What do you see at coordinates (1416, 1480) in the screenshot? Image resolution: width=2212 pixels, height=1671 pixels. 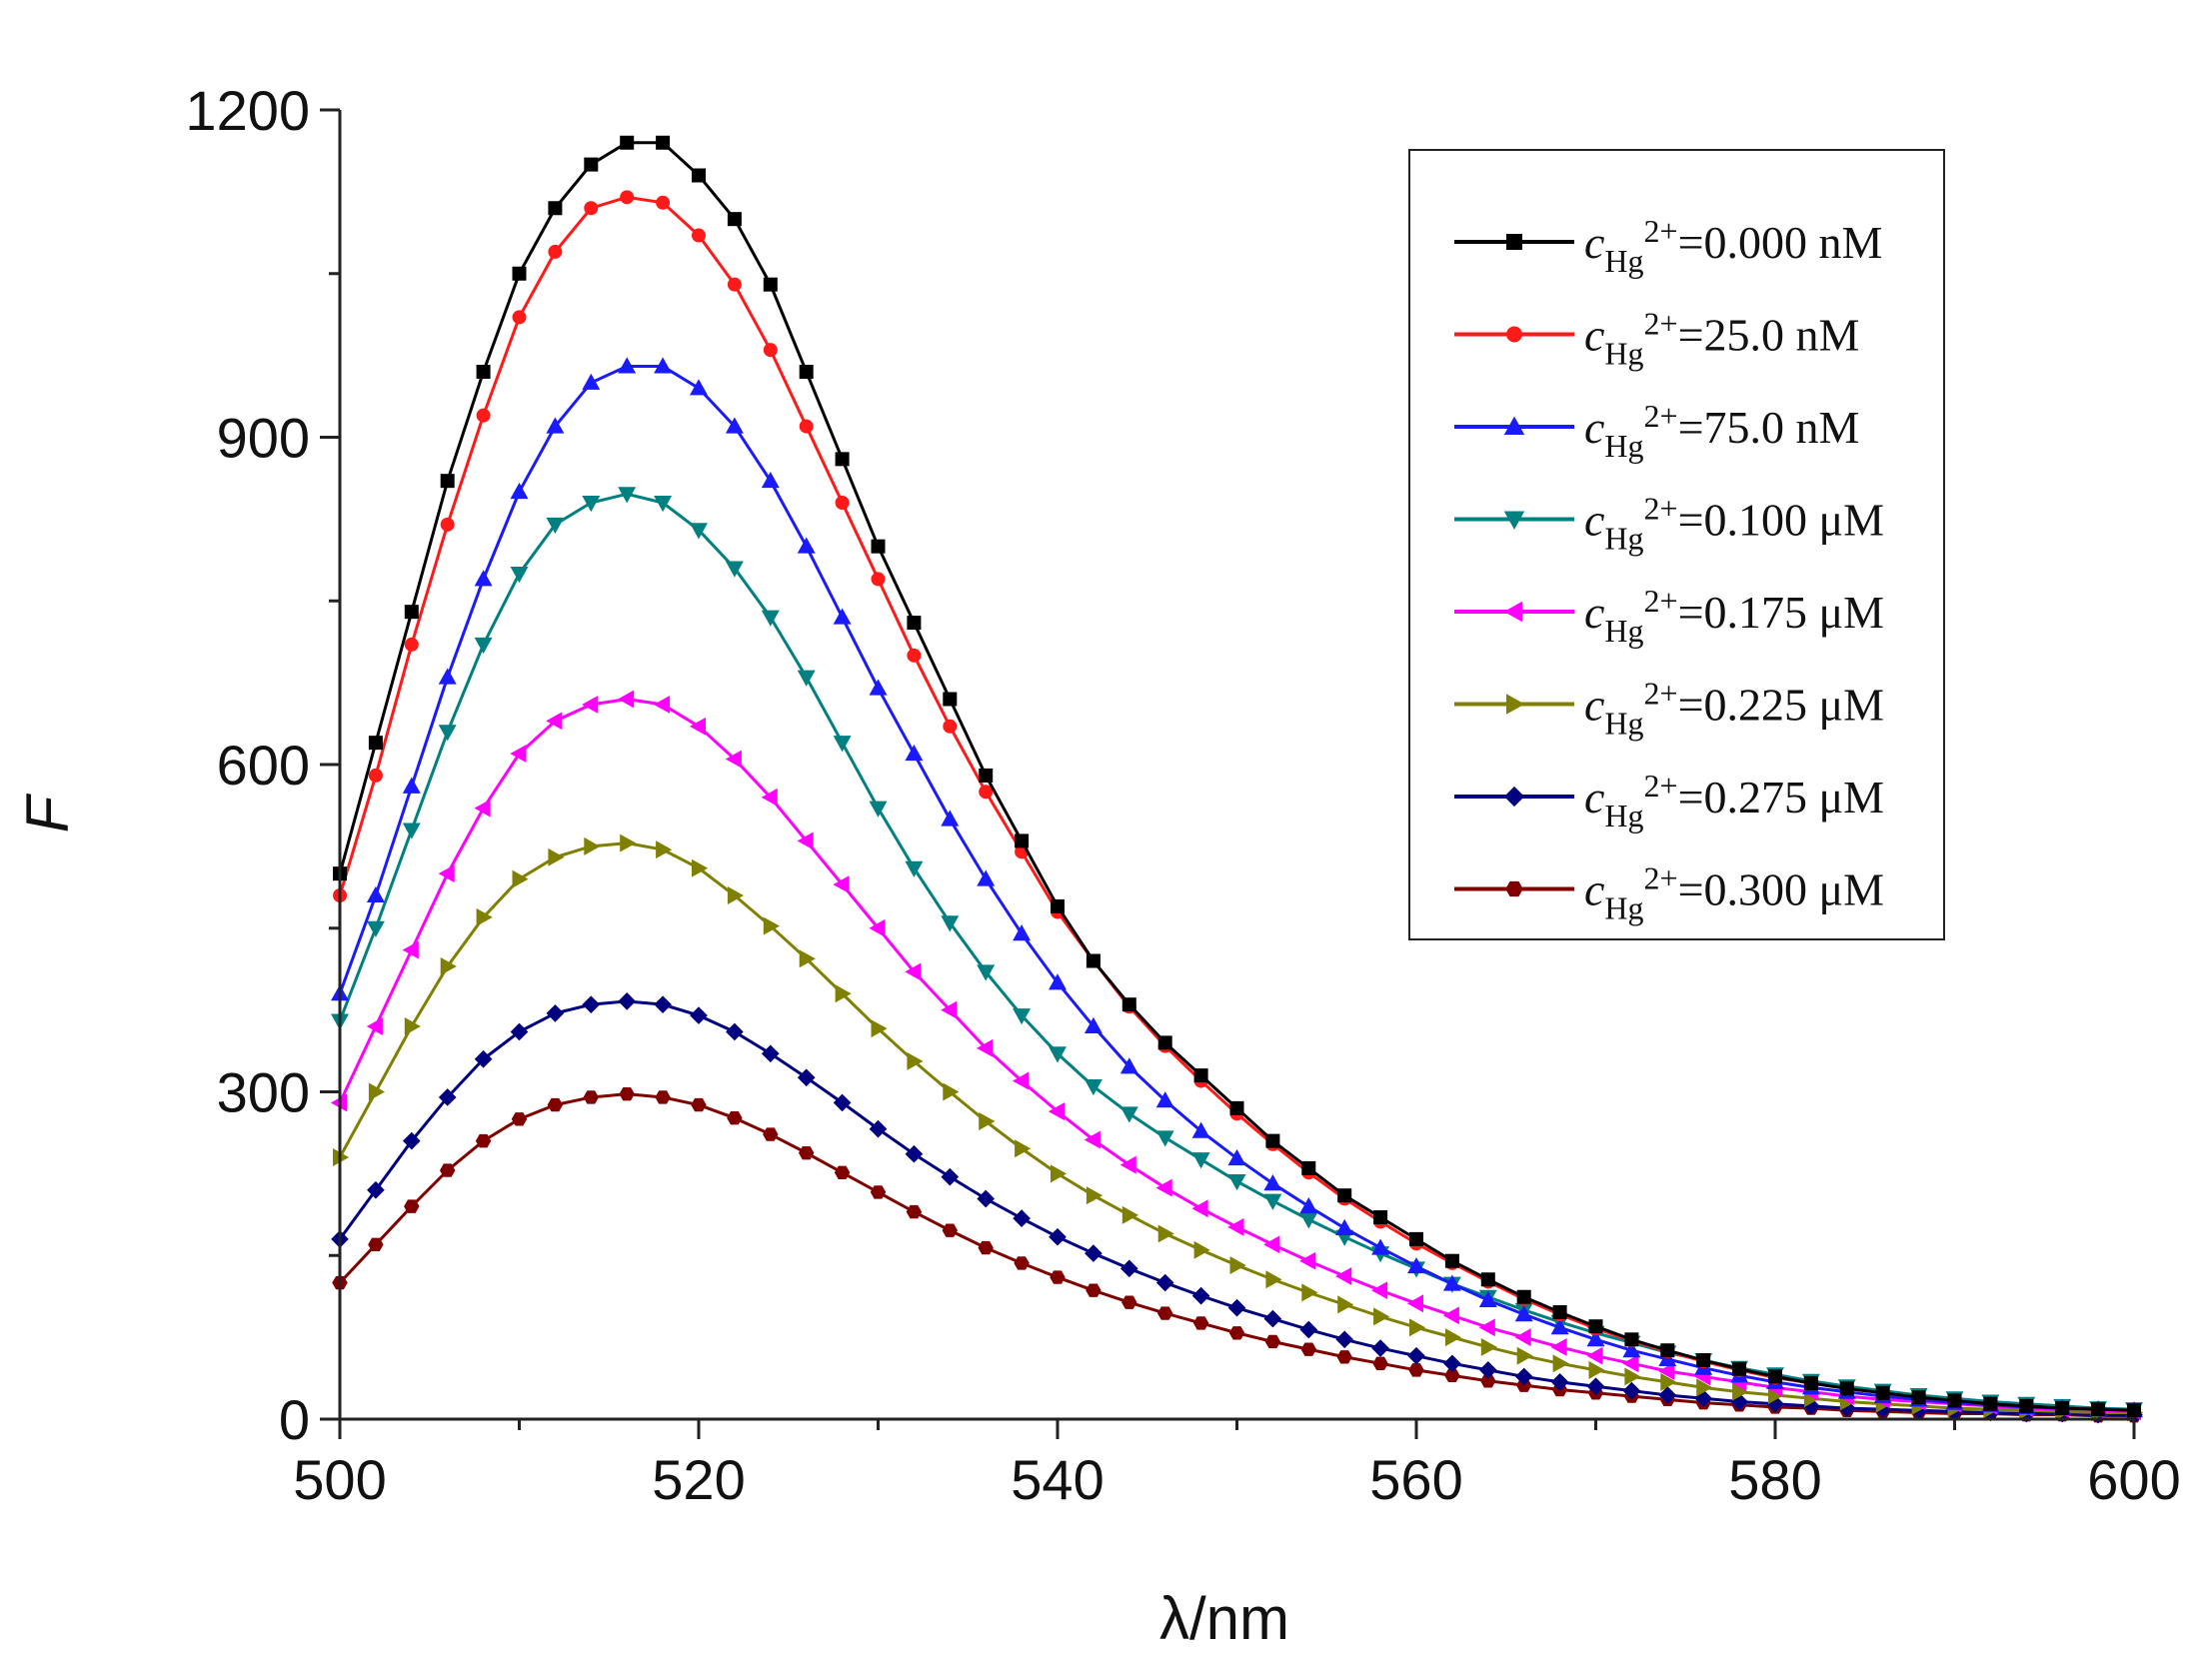 I see `x-tick-label: 560` at bounding box center [1416, 1480].